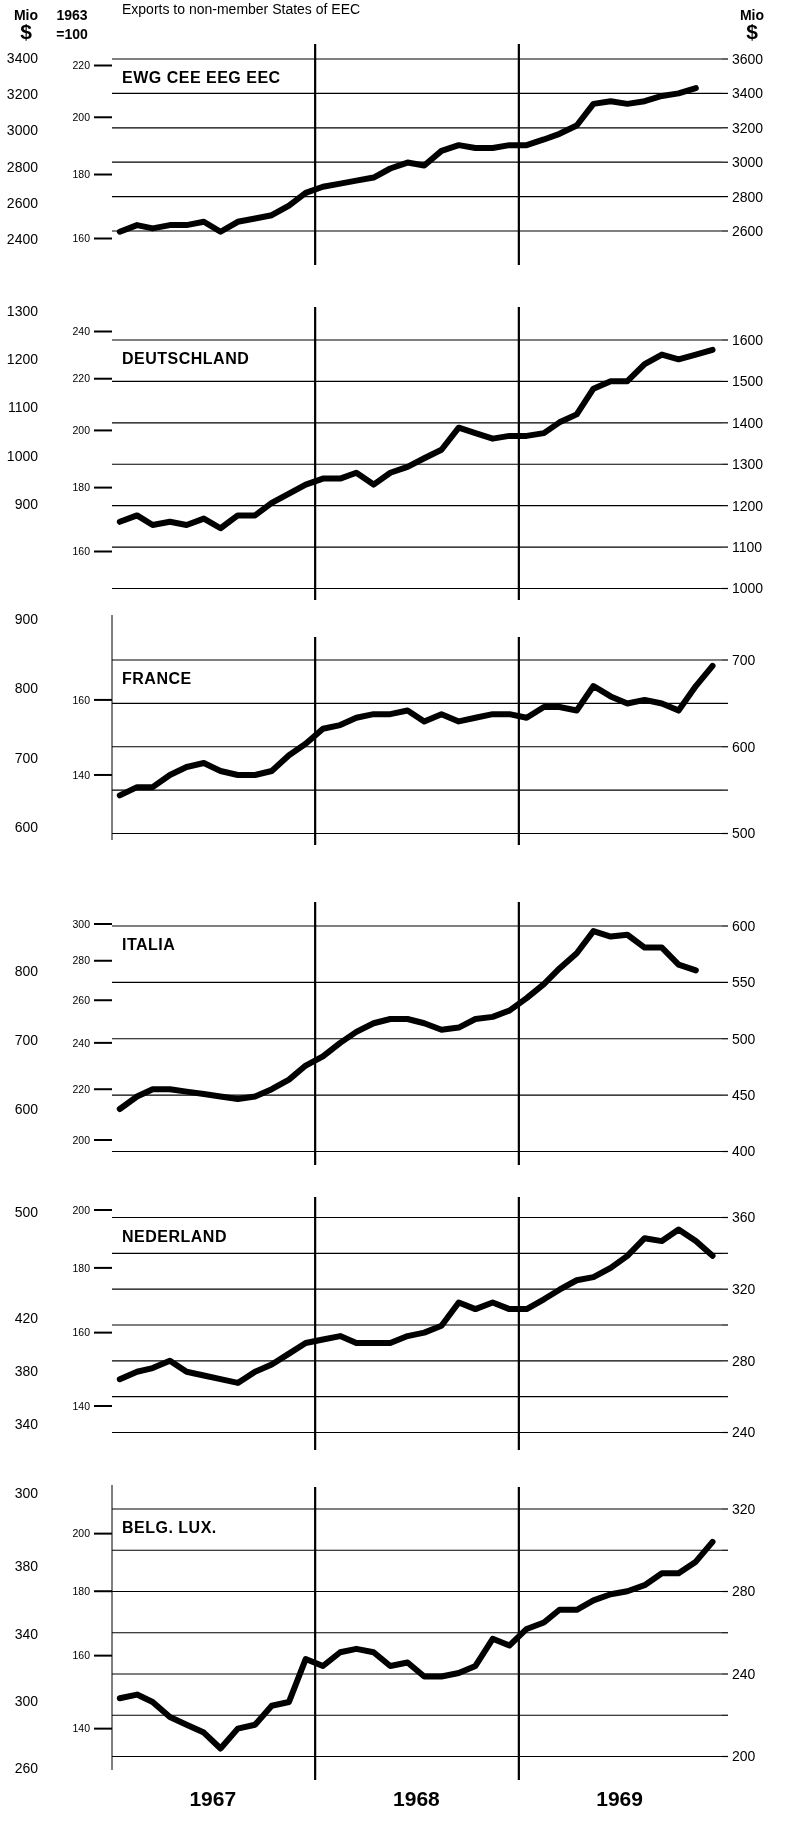 This screenshot has height=1843, width=793. Describe the element at coordinates (22, 94) in the screenshot. I see `y3-tick-label: 3200` at that location.